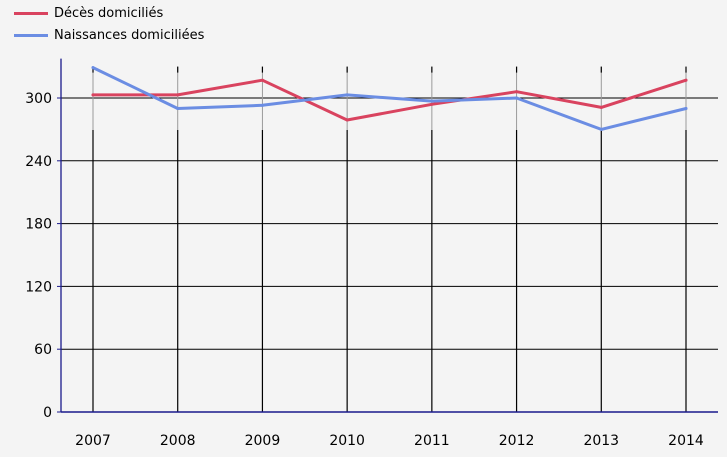  What do you see at coordinates (517, 92) in the screenshot?
I see `data-point-0-2012` at bounding box center [517, 92].